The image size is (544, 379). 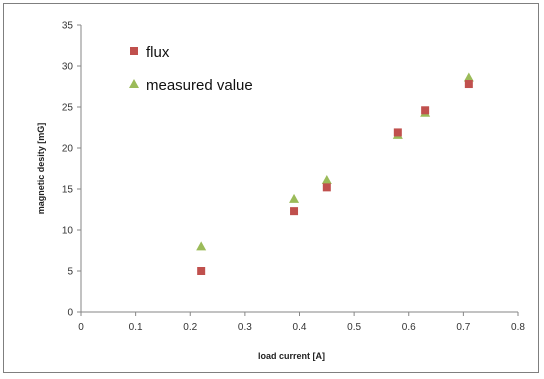 I want to click on x-tick-label: 0.2, so click(x=190, y=327).